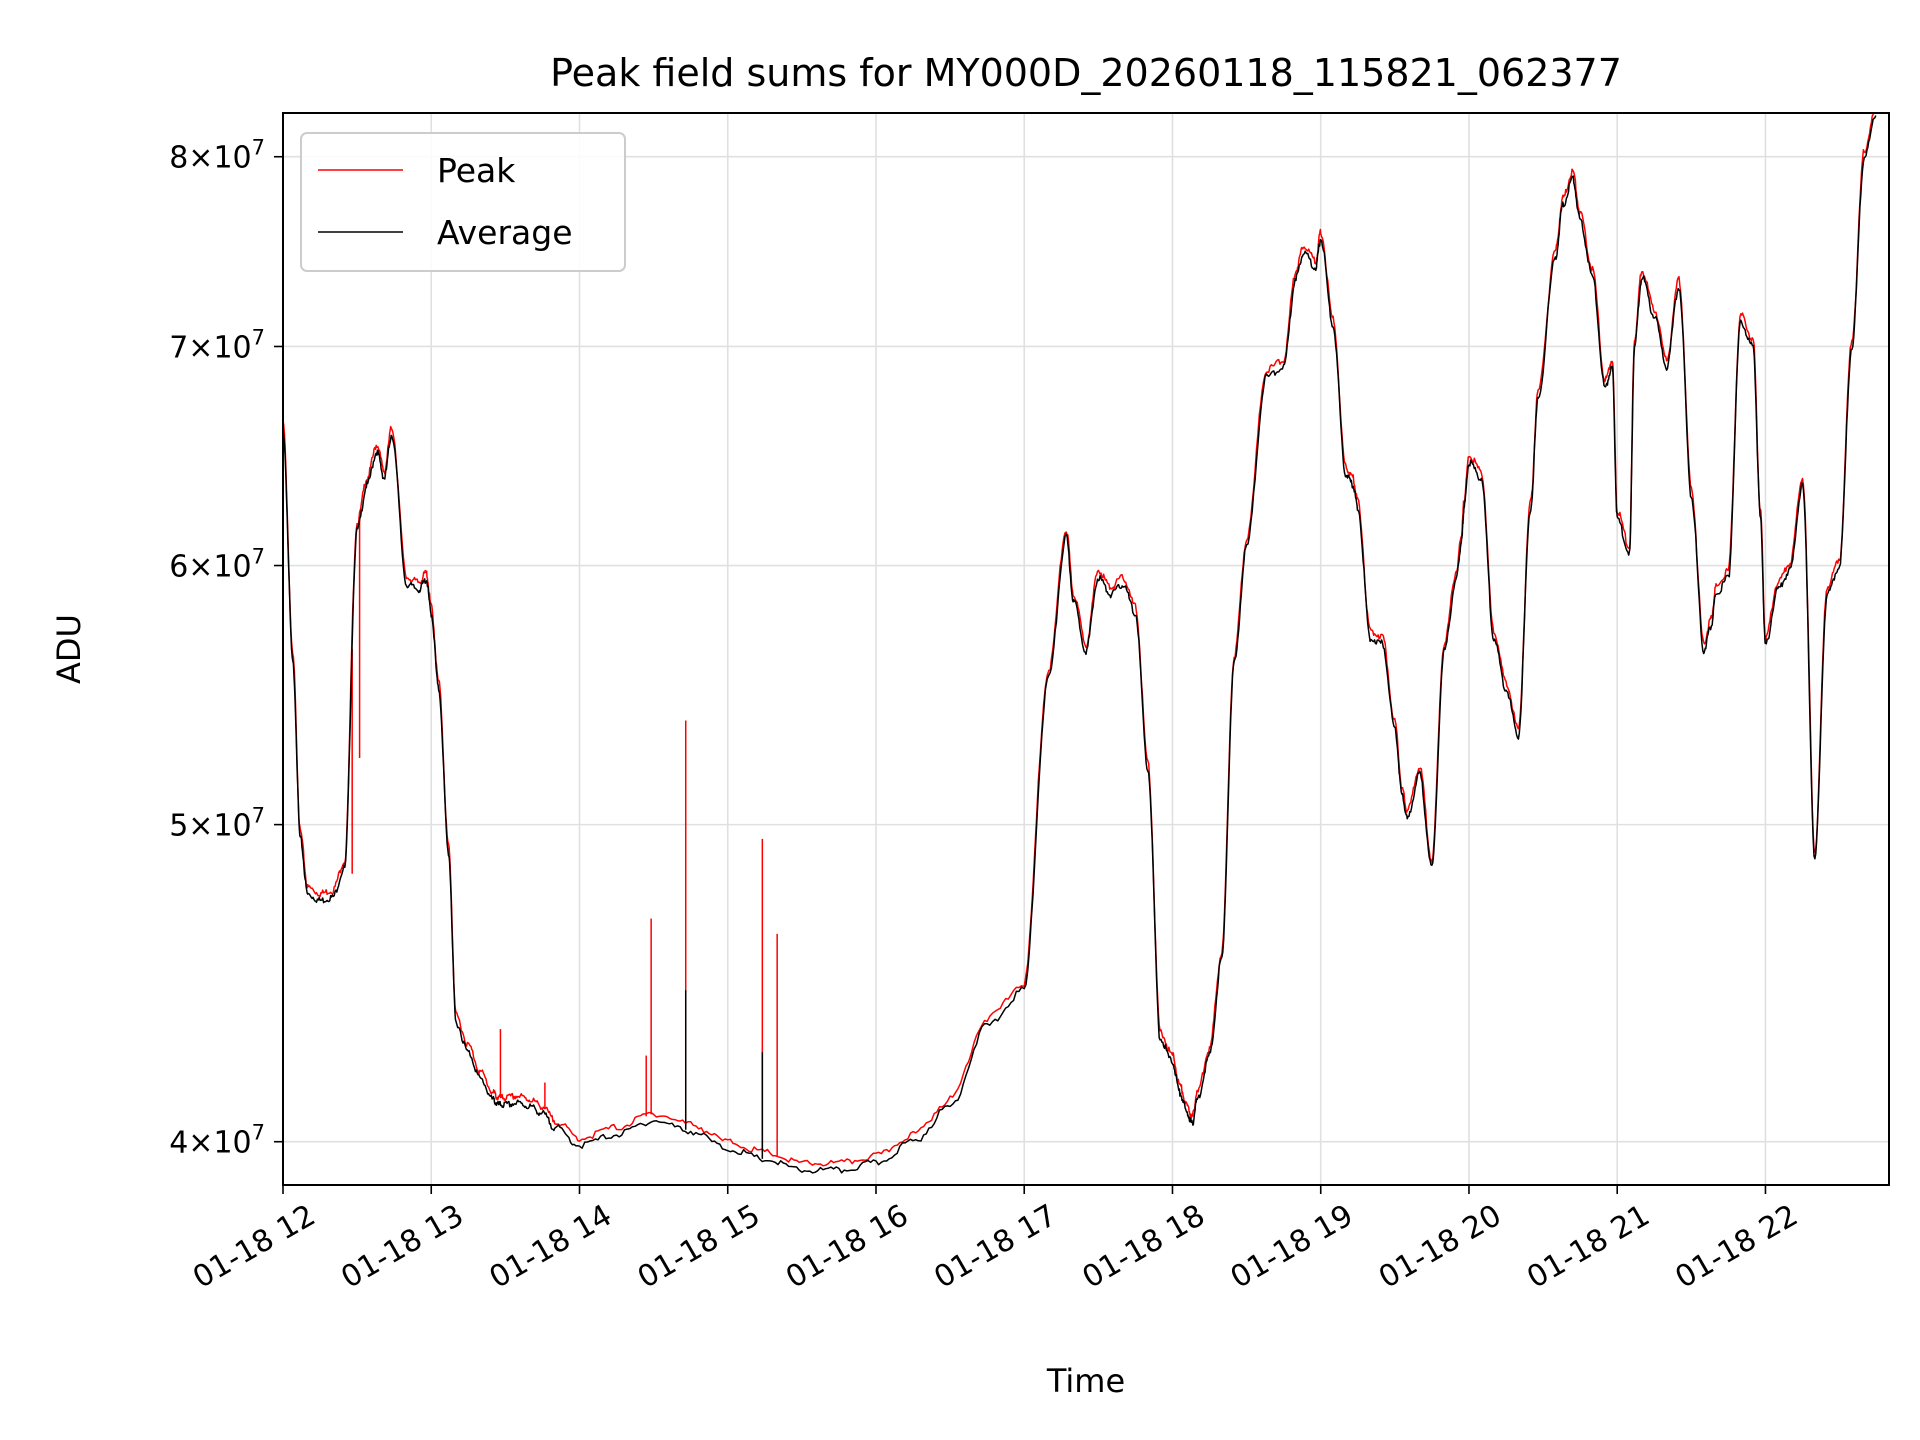  Describe the element at coordinates (217, 1141) in the screenshot. I see `y-tick-label: 4×107` at that location.